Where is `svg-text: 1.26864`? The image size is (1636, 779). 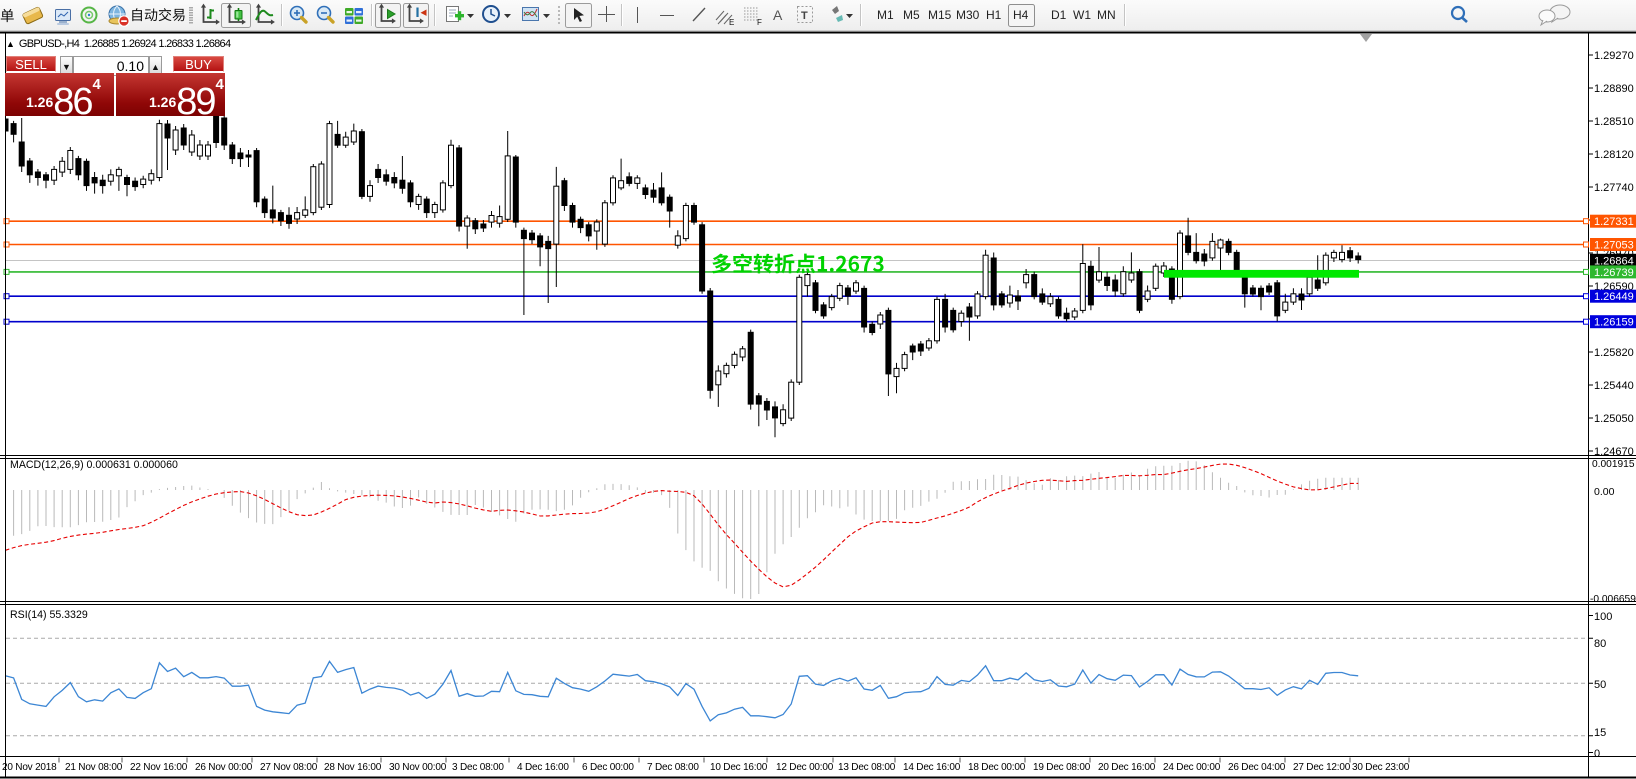
svg-text: 1.26864 is located at coordinates (1614, 261).